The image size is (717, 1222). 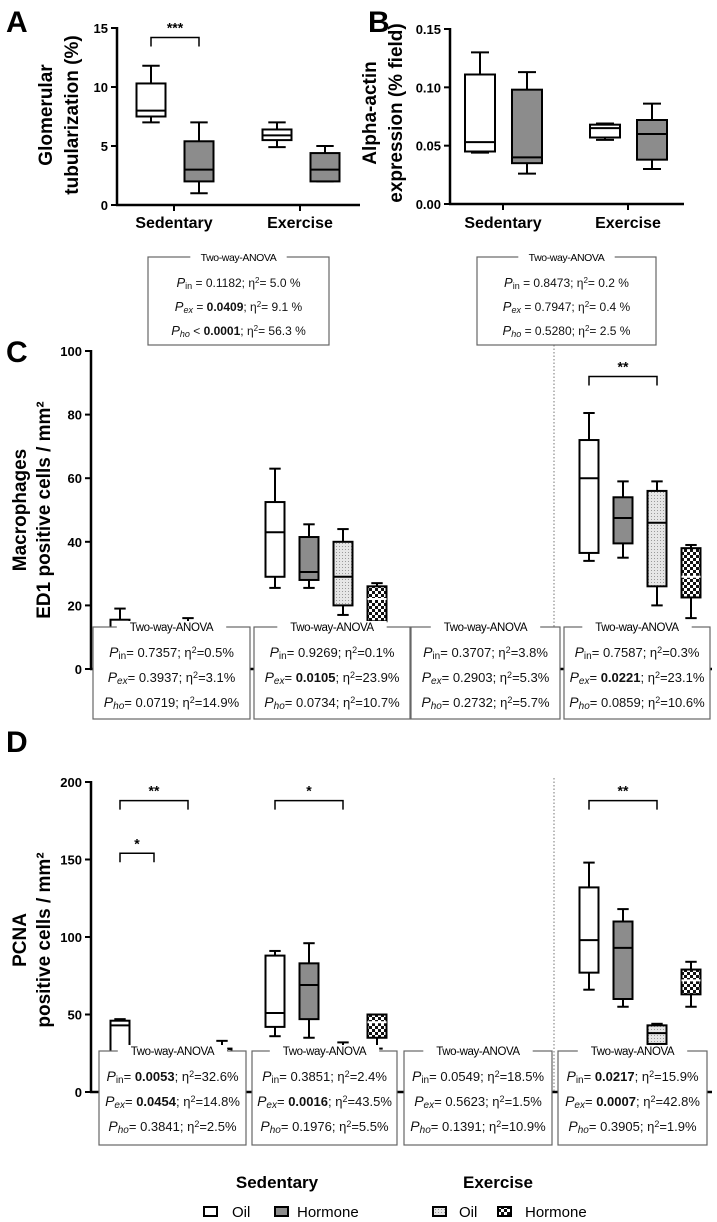 What do you see at coordinates (217, 1101) in the screenshot?
I see `eta-value: =14.8%` at bounding box center [217, 1101].